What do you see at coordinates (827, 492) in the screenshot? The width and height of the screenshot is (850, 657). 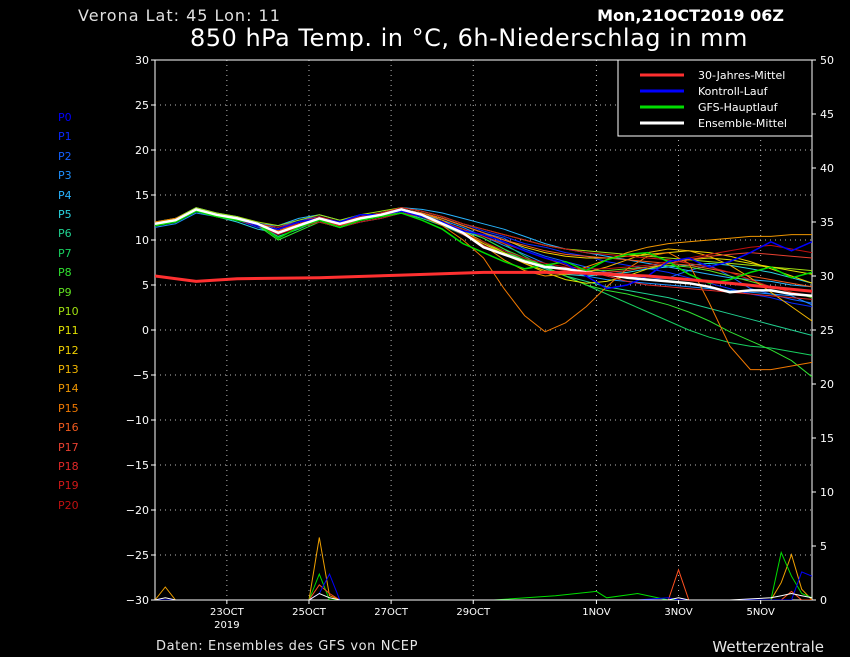 I see `y-right-tick-label: 10` at bounding box center [827, 492].